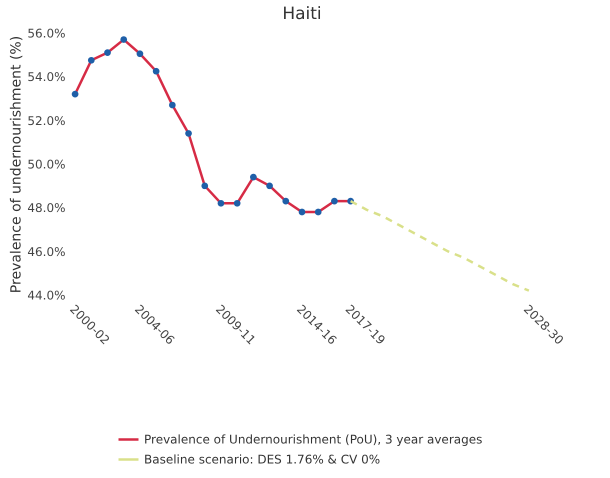 The width and height of the screenshot is (610, 478). I want to click on y-tick-label: 54.0%, so click(46, 77).